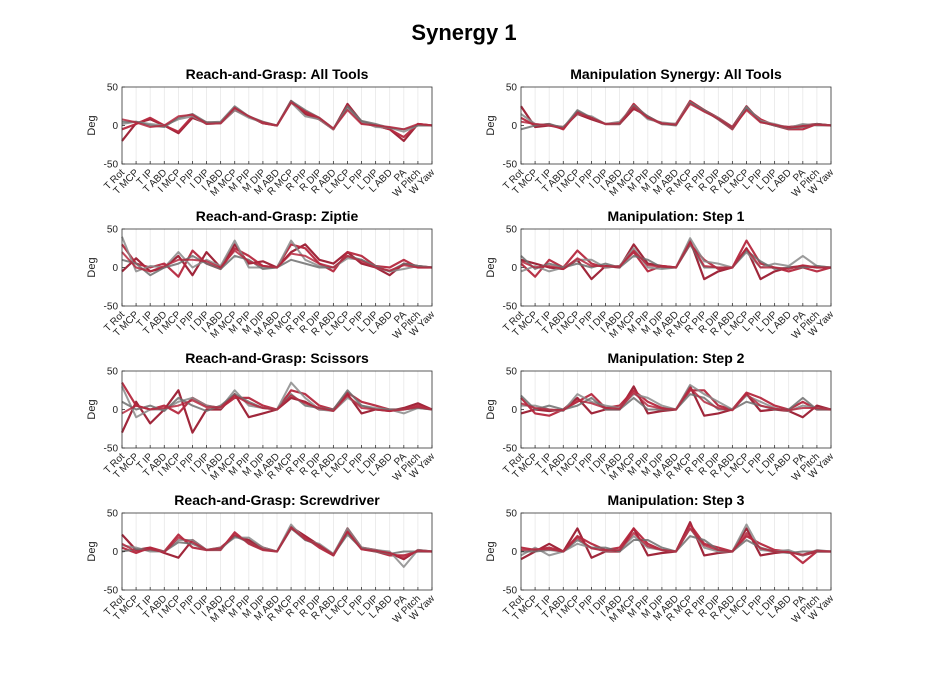 The width and height of the screenshot is (928, 675). What do you see at coordinates (277, 358) in the screenshot?
I see `subplot-title: Reach-and-Grasp: Scissors` at bounding box center [277, 358].